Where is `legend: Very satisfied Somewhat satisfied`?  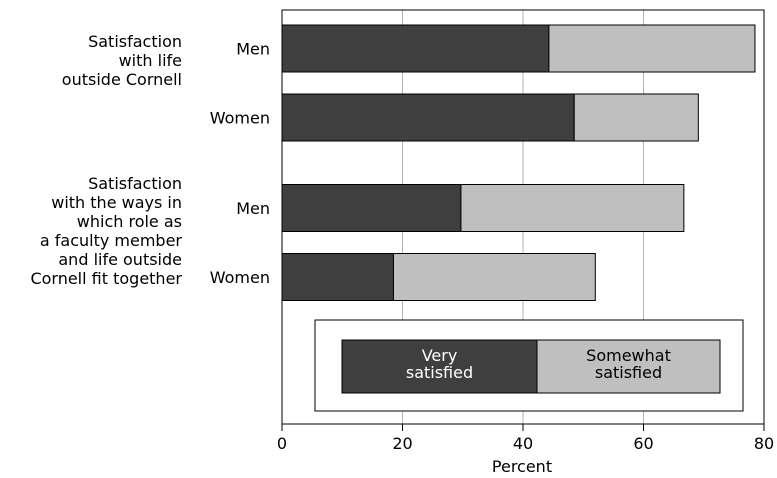 legend: Very satisfied Somewhat satisfied is located at coordinates (529, 365).